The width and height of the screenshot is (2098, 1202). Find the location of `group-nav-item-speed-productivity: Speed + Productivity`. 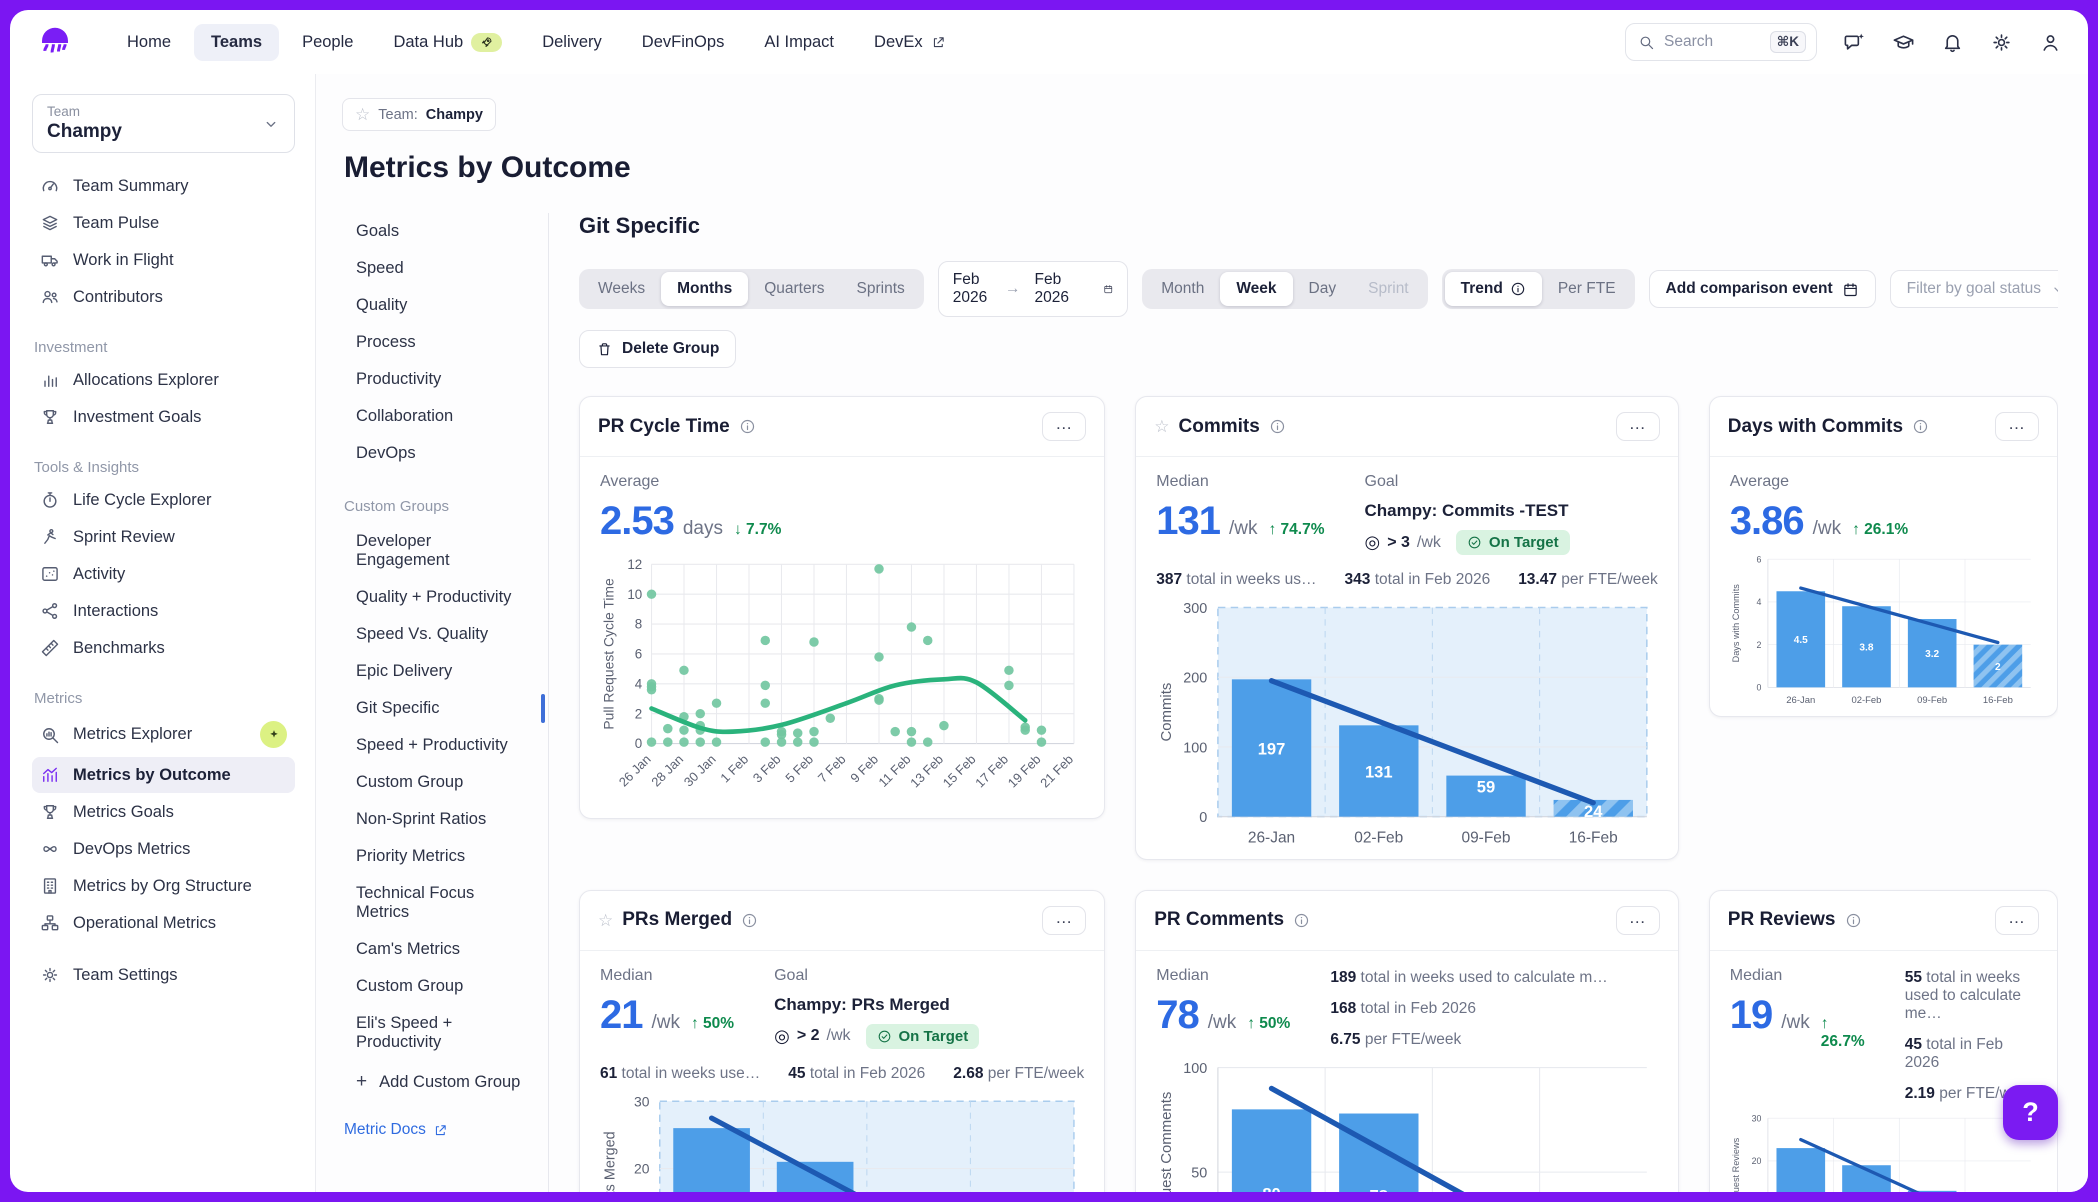

group-nav-item-speed-productivity: Speed + Productivity is located at coordinates (432, 745).